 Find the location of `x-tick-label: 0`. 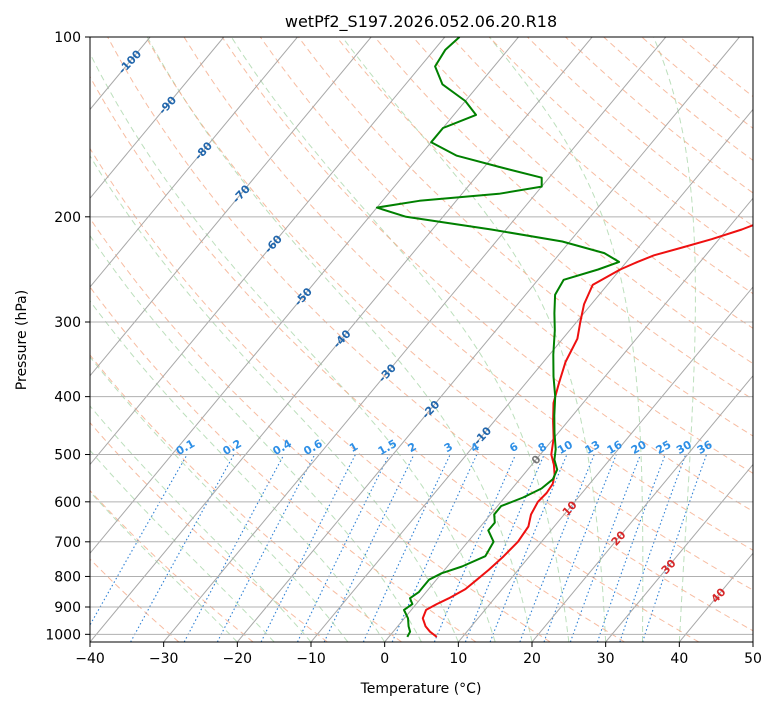

x-tick-label: 0 is located at coordinates (384, 659).